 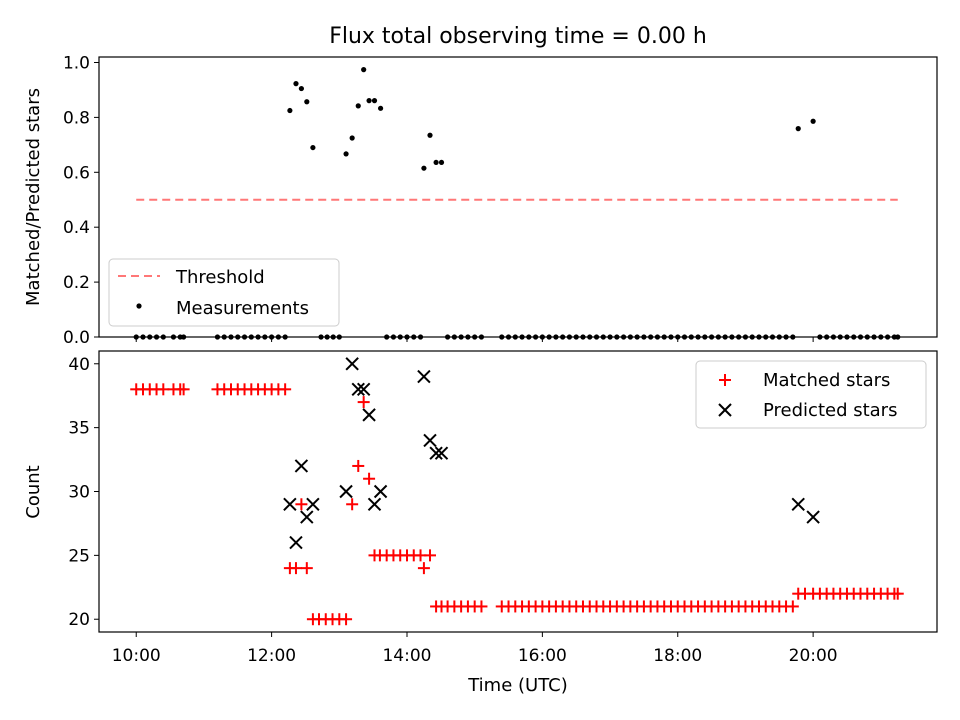 I want to click on count-x-tick-label: 16:00, so click(x=542, y=656).